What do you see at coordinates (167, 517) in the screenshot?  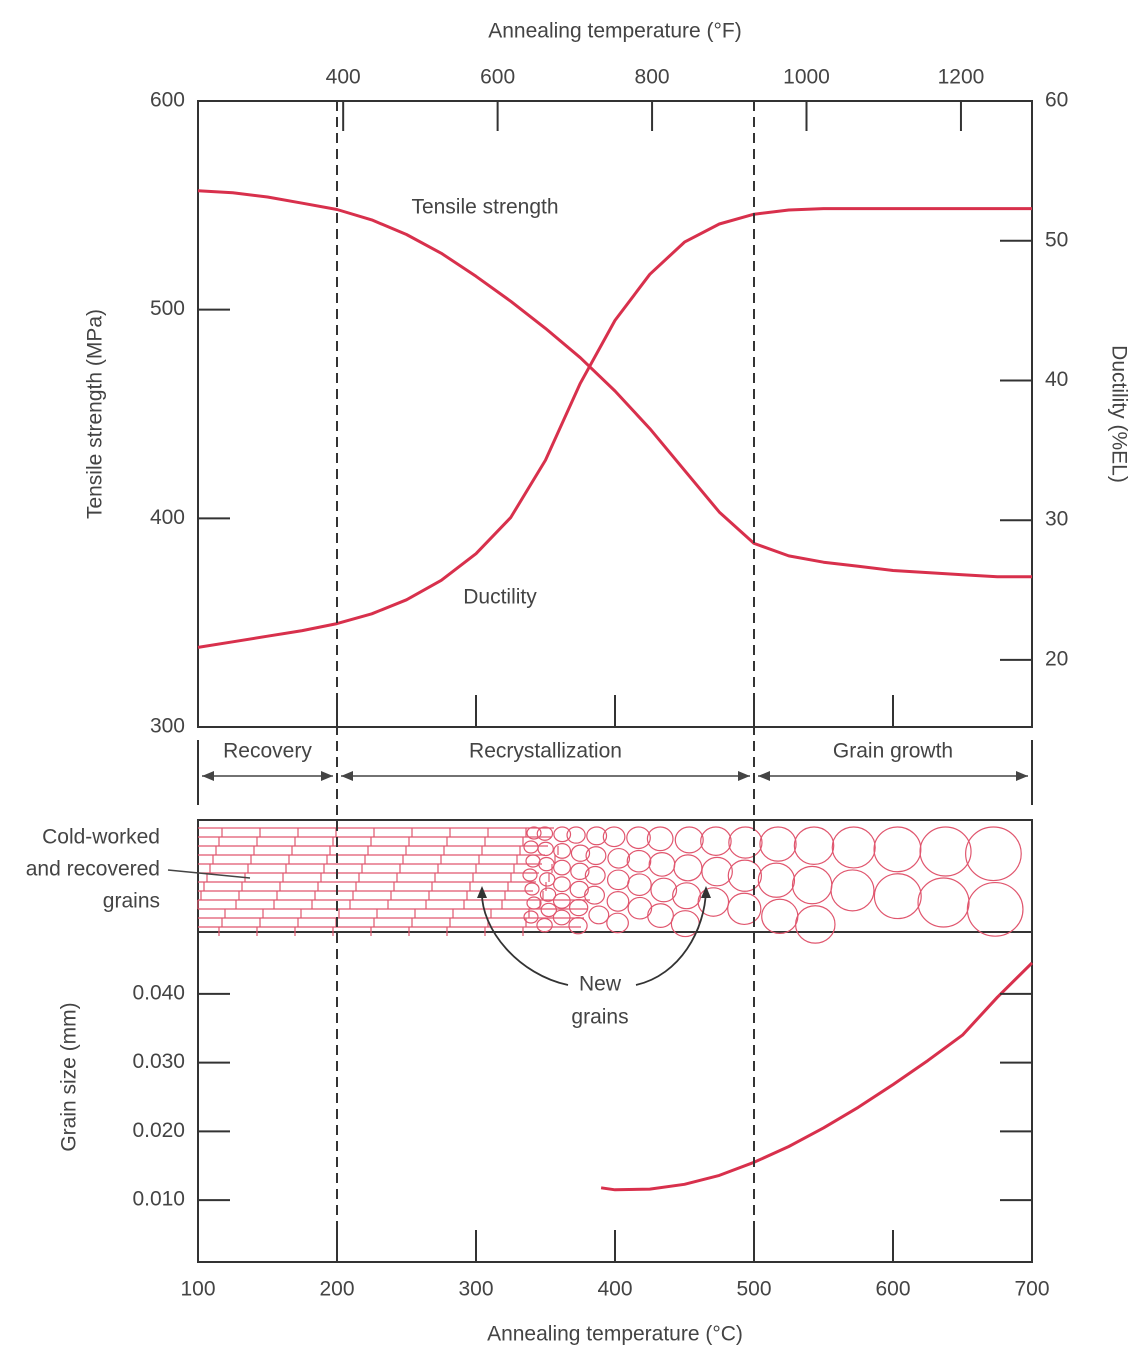 I see `y-tick-label: 400` at bounding box center [167, 517].